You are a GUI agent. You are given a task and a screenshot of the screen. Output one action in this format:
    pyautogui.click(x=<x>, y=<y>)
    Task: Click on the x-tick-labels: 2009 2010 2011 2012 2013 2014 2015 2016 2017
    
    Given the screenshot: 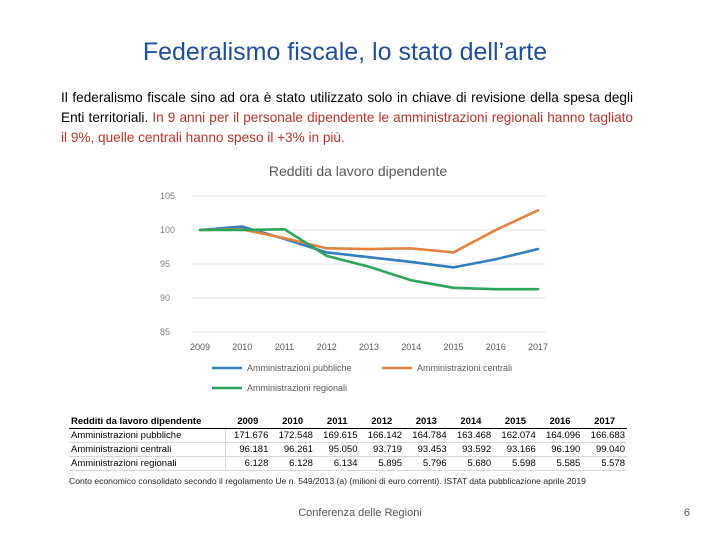 What is the action you would take?
    pyautogui.click(x=369, y=347)
    